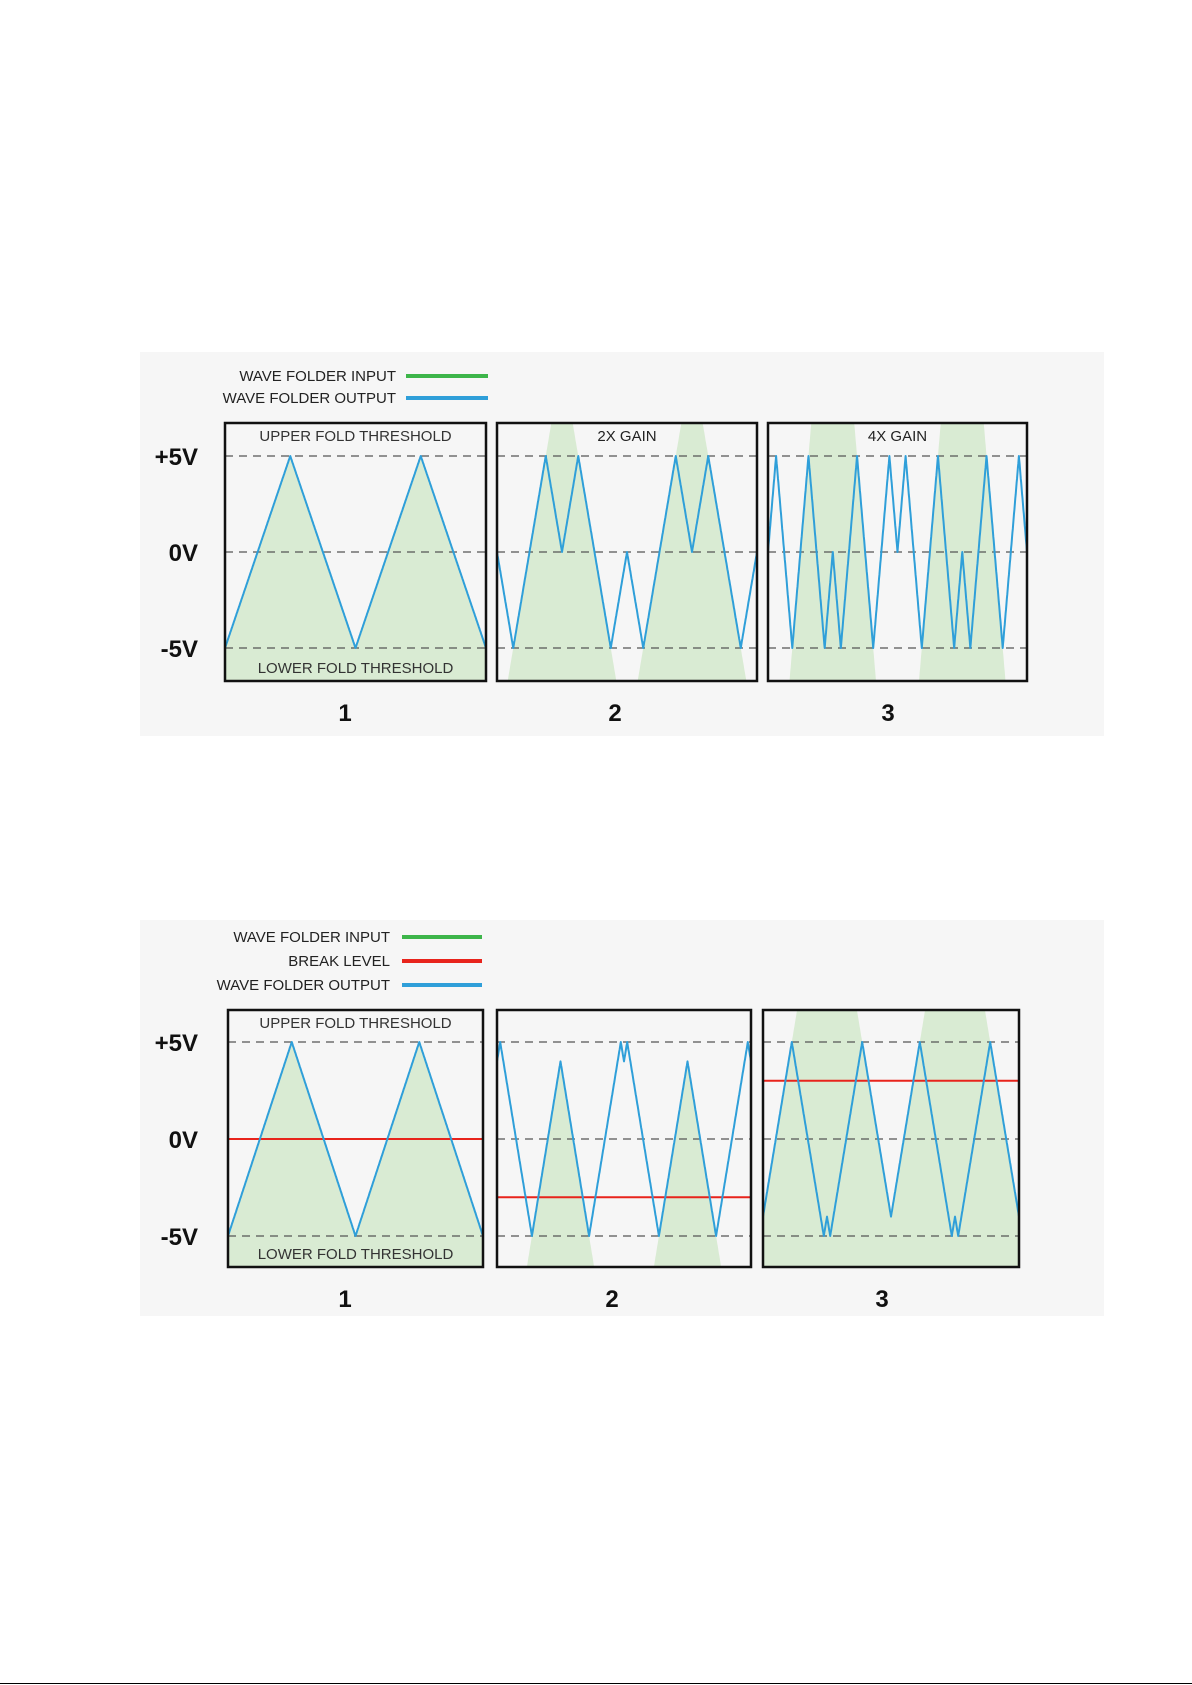 This screenshot has width=1192, height=1685. I want to click on legend-label: BREAK LEVEL, so click(339, 961).